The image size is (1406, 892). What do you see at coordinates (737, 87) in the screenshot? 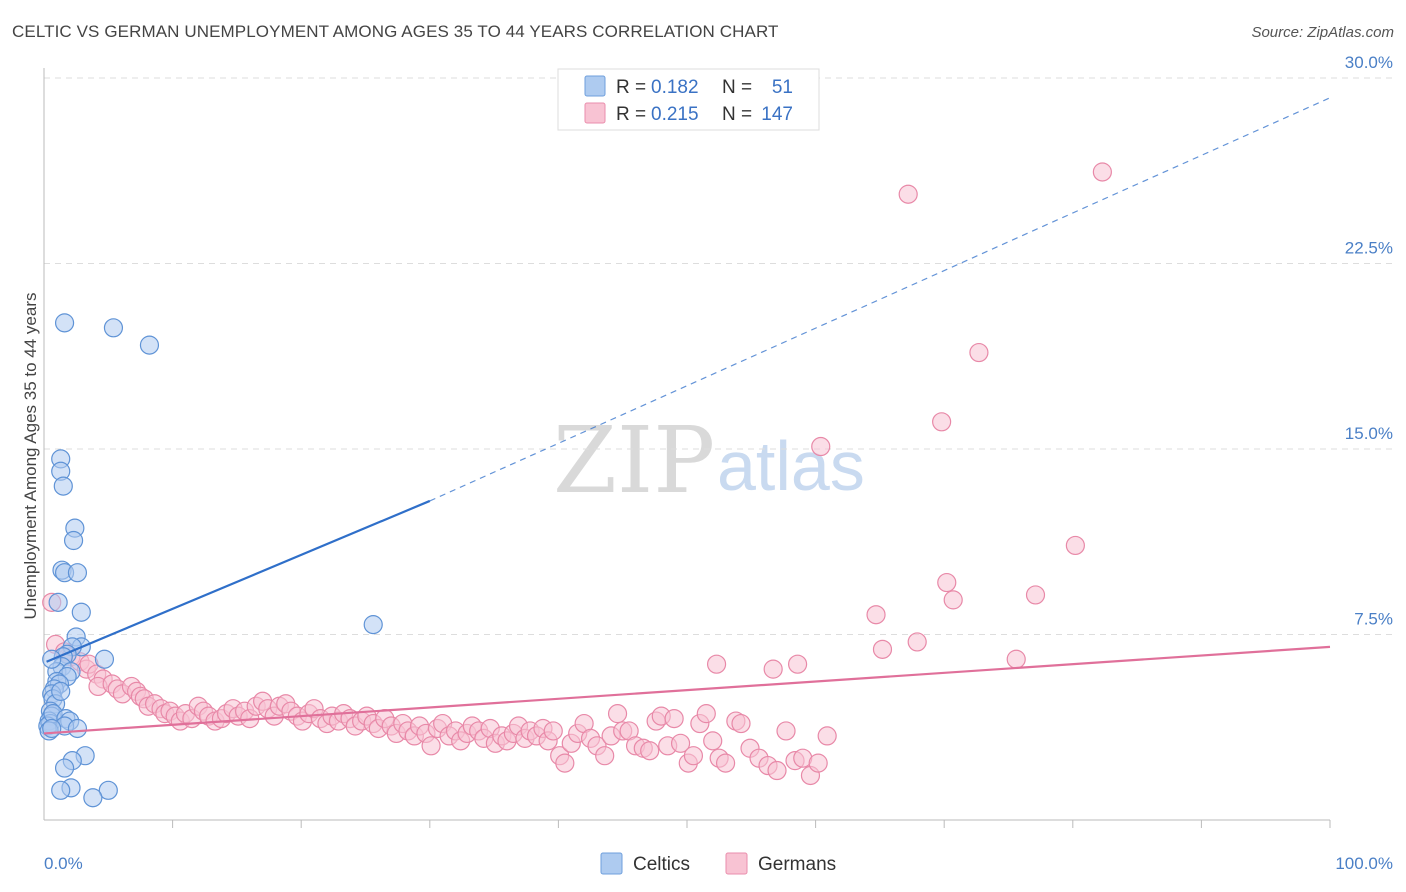
I see `legend-n-label-celtics: N =` at bounding box center [737, 87].